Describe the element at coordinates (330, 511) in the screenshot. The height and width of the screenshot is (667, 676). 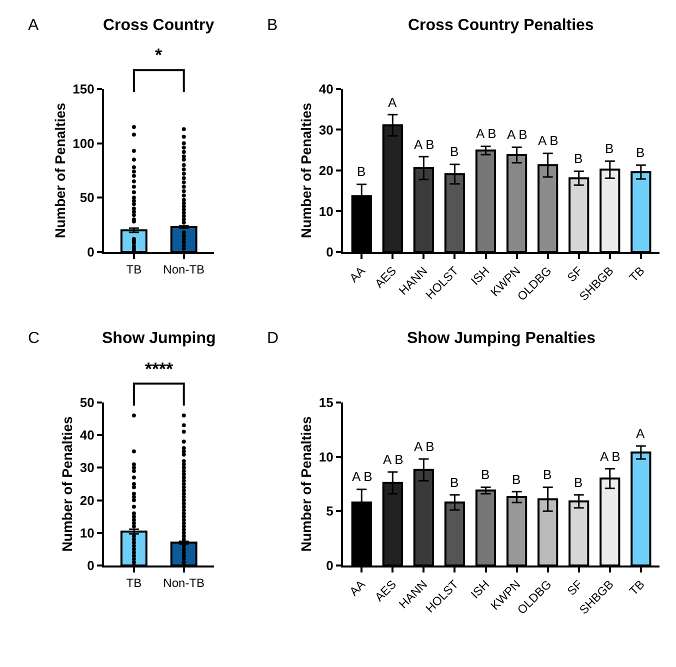
I see `y-tick-label: 5` at that location.